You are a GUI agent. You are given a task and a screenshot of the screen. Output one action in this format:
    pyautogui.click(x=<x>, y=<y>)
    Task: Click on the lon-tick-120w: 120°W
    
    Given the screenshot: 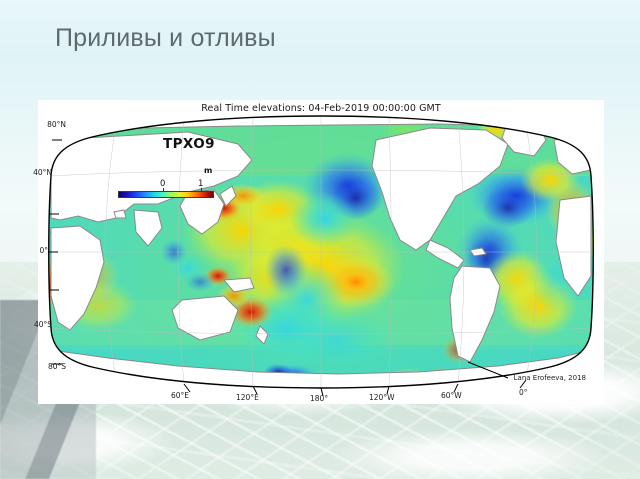 What is the action you would take?
    pyautogui.click(x=382, y=397)
    